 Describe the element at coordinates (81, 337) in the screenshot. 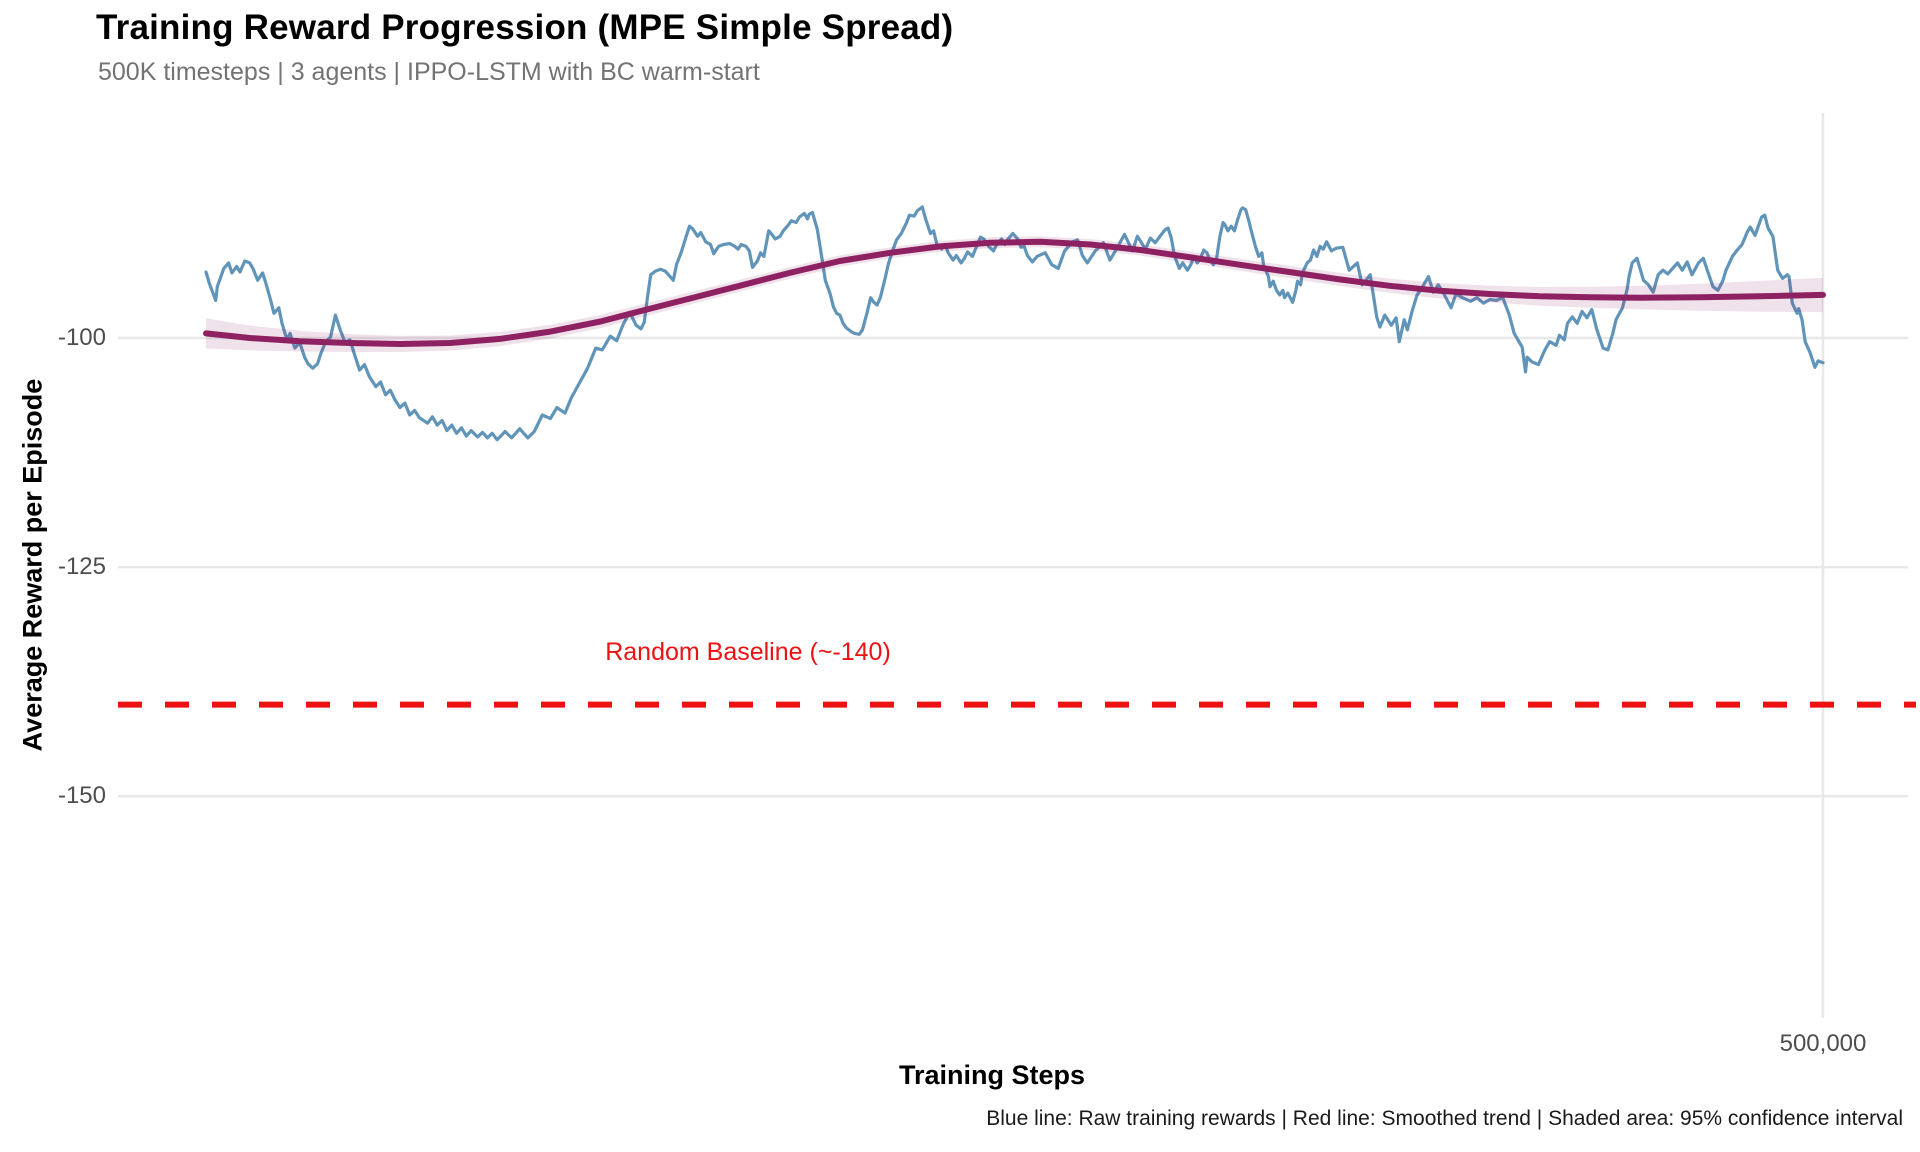

I see `y-tick-label: -100` at that location.